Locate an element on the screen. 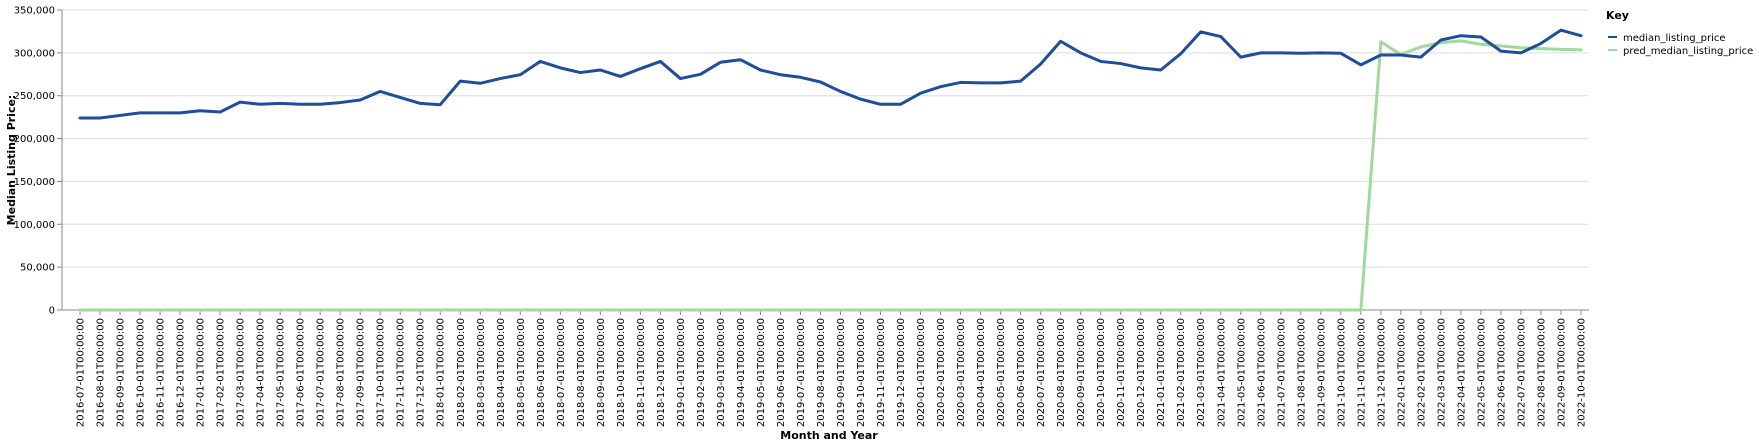 The image size is (1759, 447). x-tick-label: 2017-01-01T00:00:00 is located at coordinates (201, 372).